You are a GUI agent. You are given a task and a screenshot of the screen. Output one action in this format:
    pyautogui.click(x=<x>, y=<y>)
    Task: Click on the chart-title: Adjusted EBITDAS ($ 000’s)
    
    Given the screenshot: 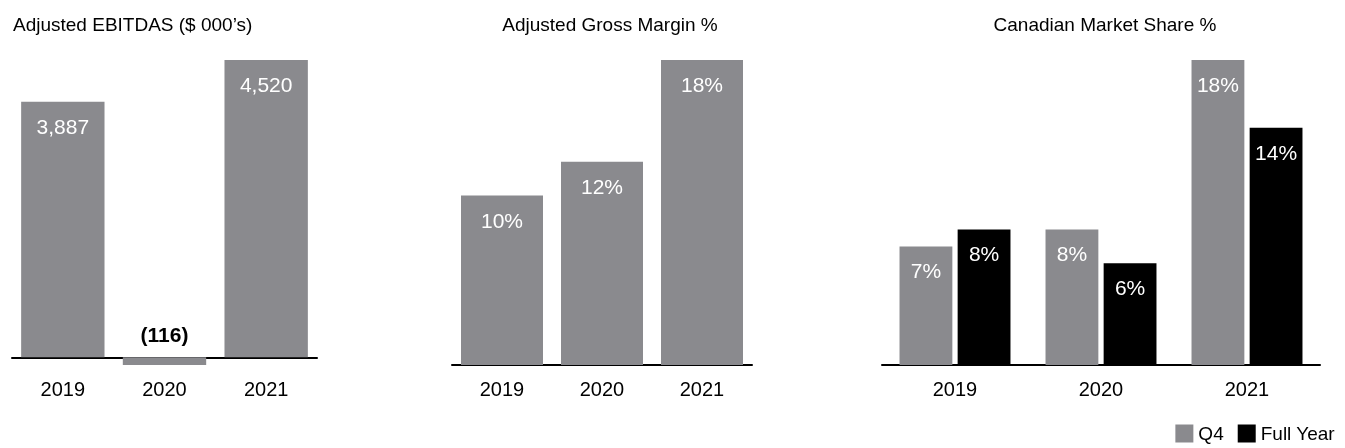 What is the action you would take?
    pyautogui.click(x=133, y=24)
    